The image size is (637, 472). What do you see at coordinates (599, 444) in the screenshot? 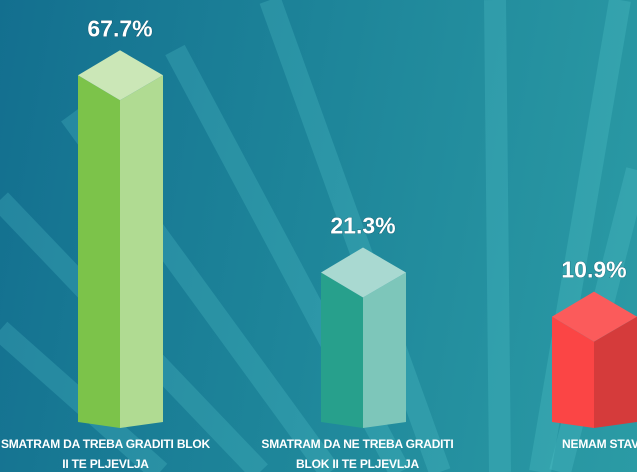
I see `category-label: NEMAM STAV` at bounding box center [599, 444].